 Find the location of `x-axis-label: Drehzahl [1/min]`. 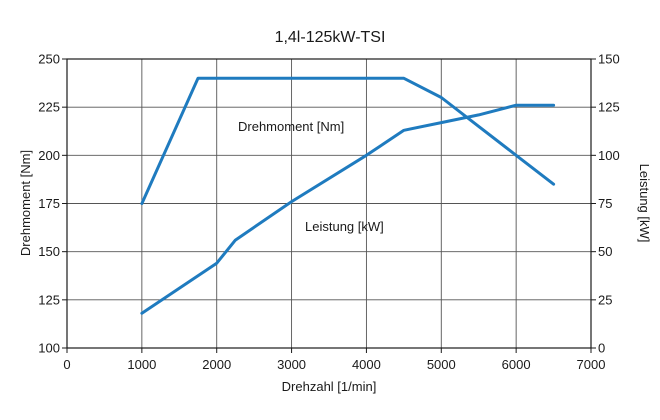

x-axis-label: Drehzahl [1/min] is located at coordinates (329, 386).